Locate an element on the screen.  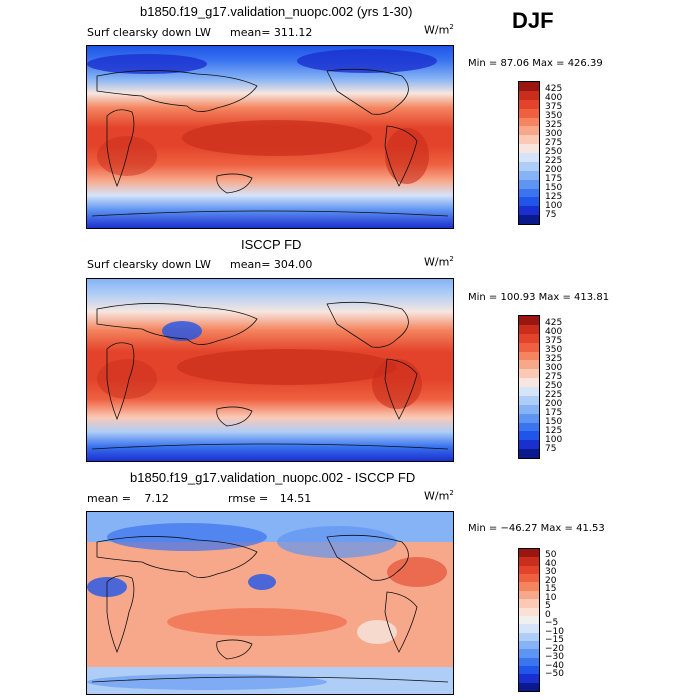
panel3-mean: mean = 7.12 is located at coordinates (128, 498).